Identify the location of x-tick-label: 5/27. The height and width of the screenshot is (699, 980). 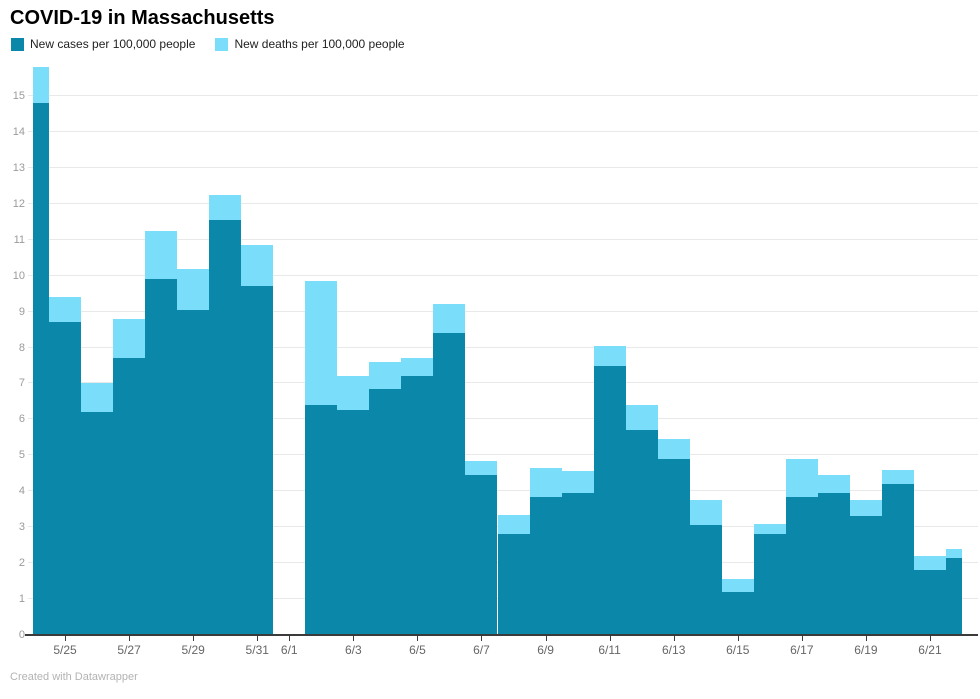
(129, 650).